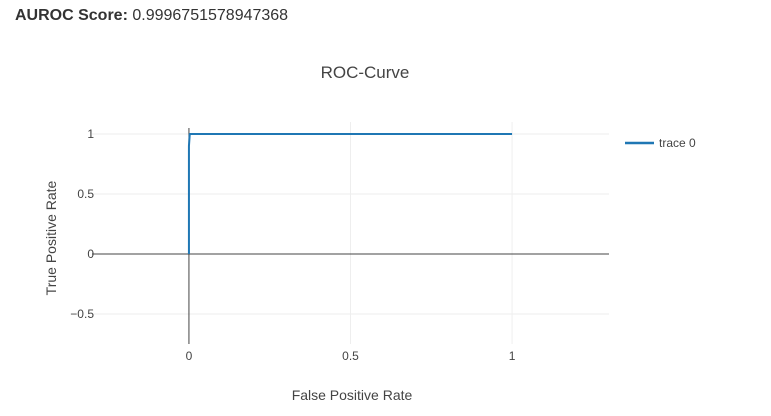  What do you see at coordinates (82, 224) in the screenshot?
I see `y-tick-labels: −0.5 0 0.5 1` at bounding box center [82, 224].